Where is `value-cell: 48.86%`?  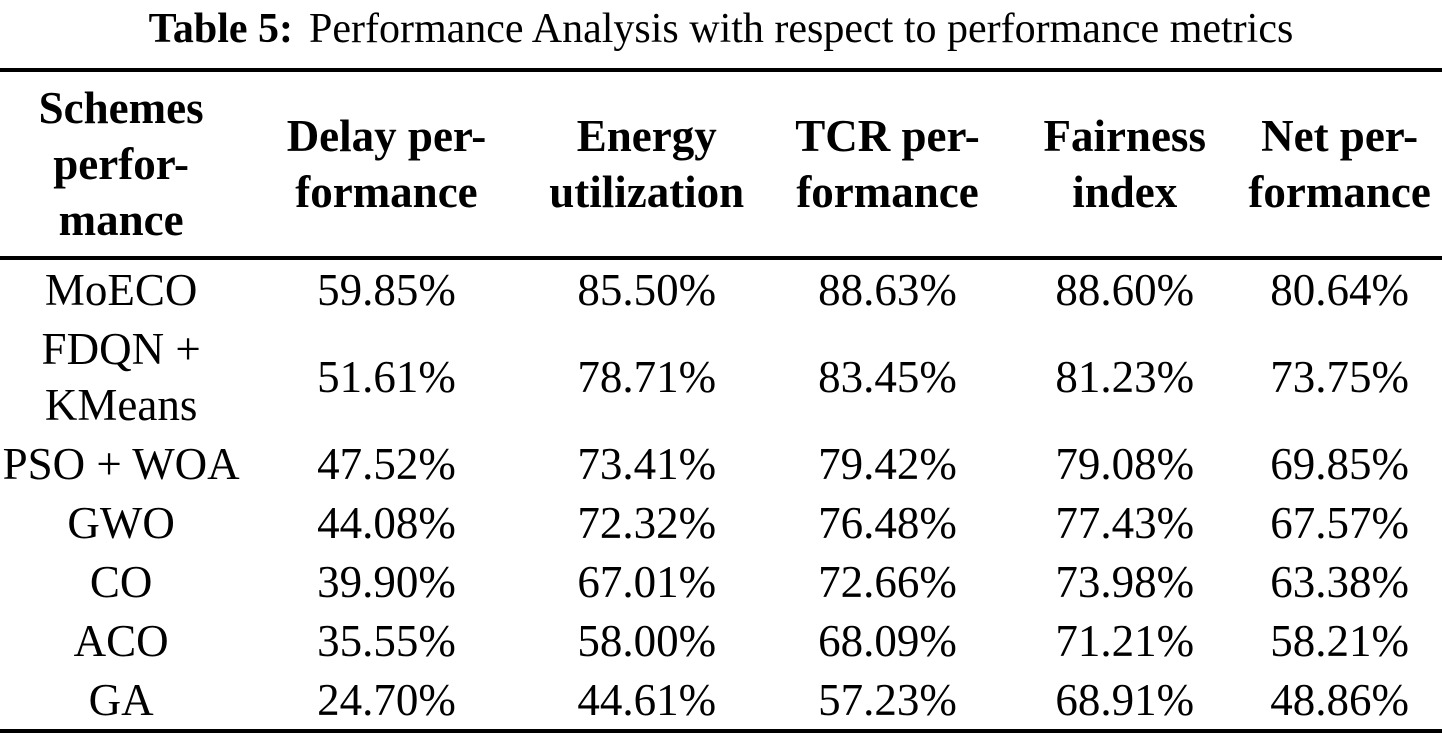 value-cell: 48.86% is located at coordinates (1339, 699).